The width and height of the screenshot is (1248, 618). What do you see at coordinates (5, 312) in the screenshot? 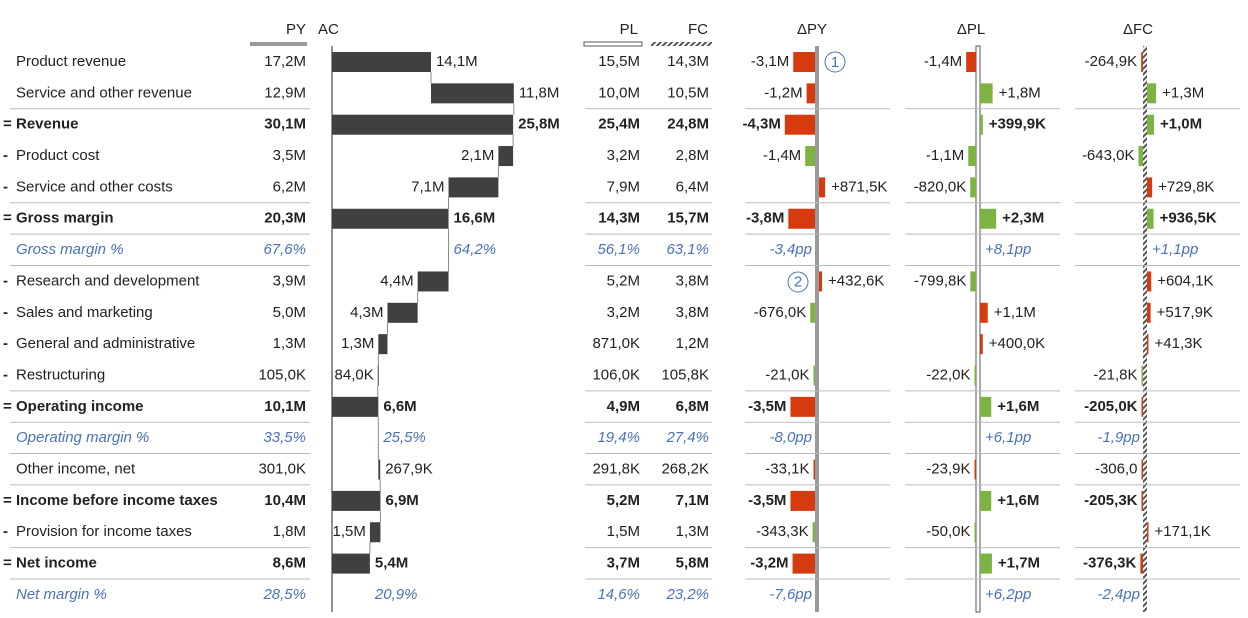
I see `row-prefix: -` at bounding box center [5, 312].